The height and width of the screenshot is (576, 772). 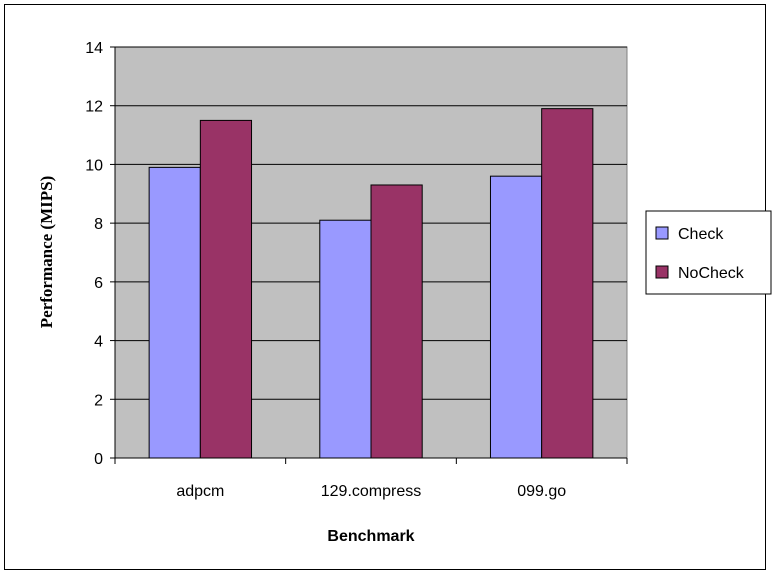 I want to click on y-tick-label: 14, so click(x=94, y=48).